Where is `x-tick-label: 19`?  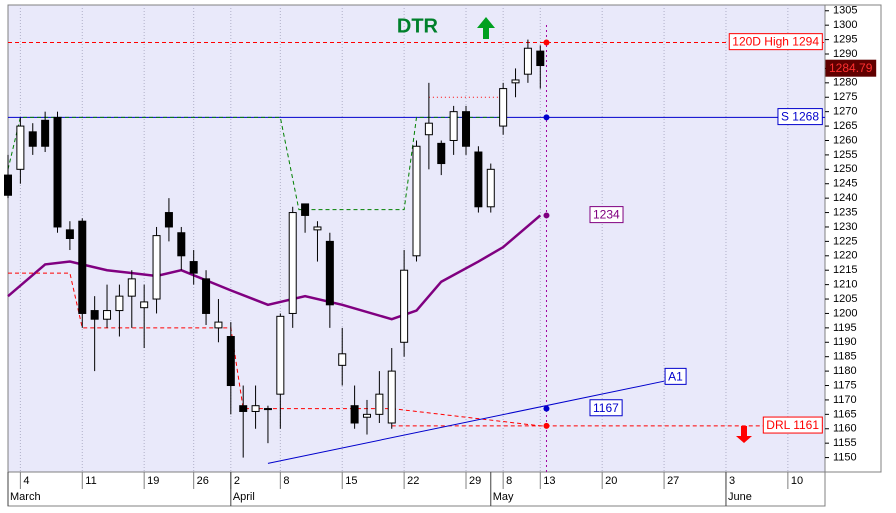
x-tick-label: 19 is located at coordinates (153, 481).